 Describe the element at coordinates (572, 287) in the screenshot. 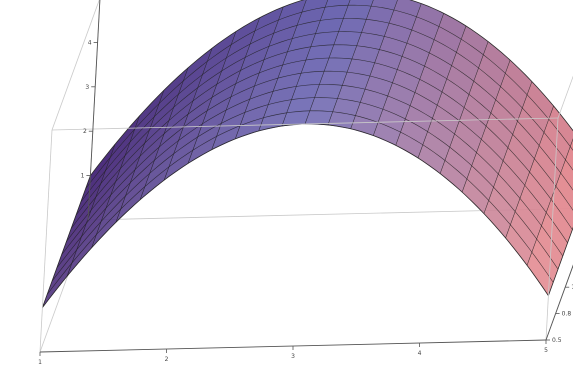

I see `y-tick-label: 1.1` at that location.